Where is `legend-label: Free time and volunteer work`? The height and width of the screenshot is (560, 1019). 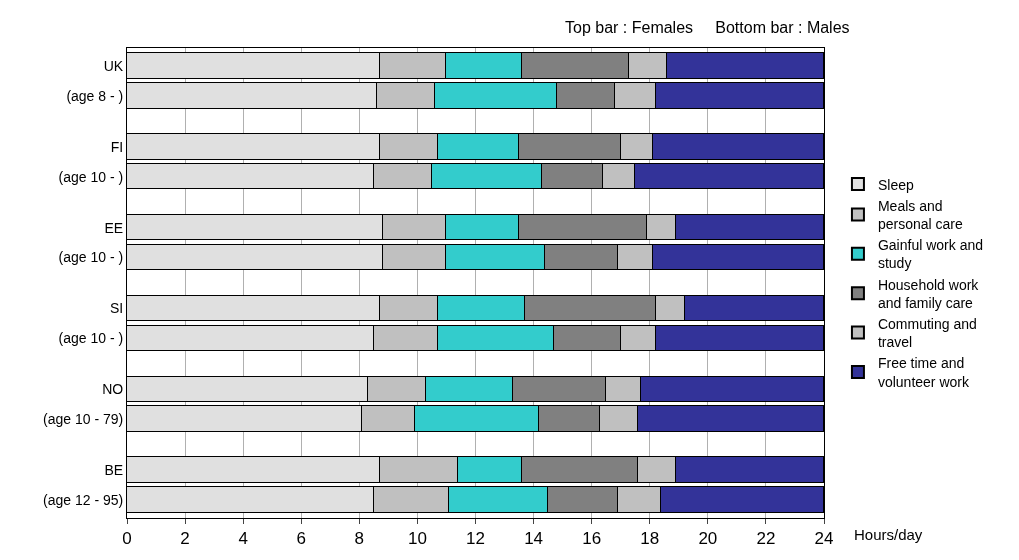
legend-label: Free time and volunteer work is located at coordinates (923, 372).